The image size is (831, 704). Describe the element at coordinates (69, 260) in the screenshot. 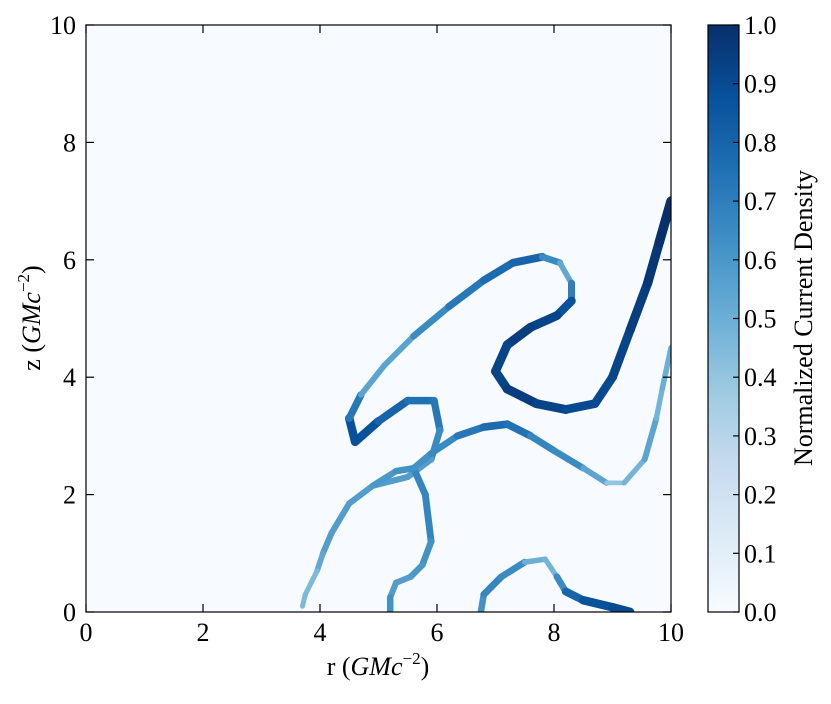

I see `y-tick-label: 6` at that location.